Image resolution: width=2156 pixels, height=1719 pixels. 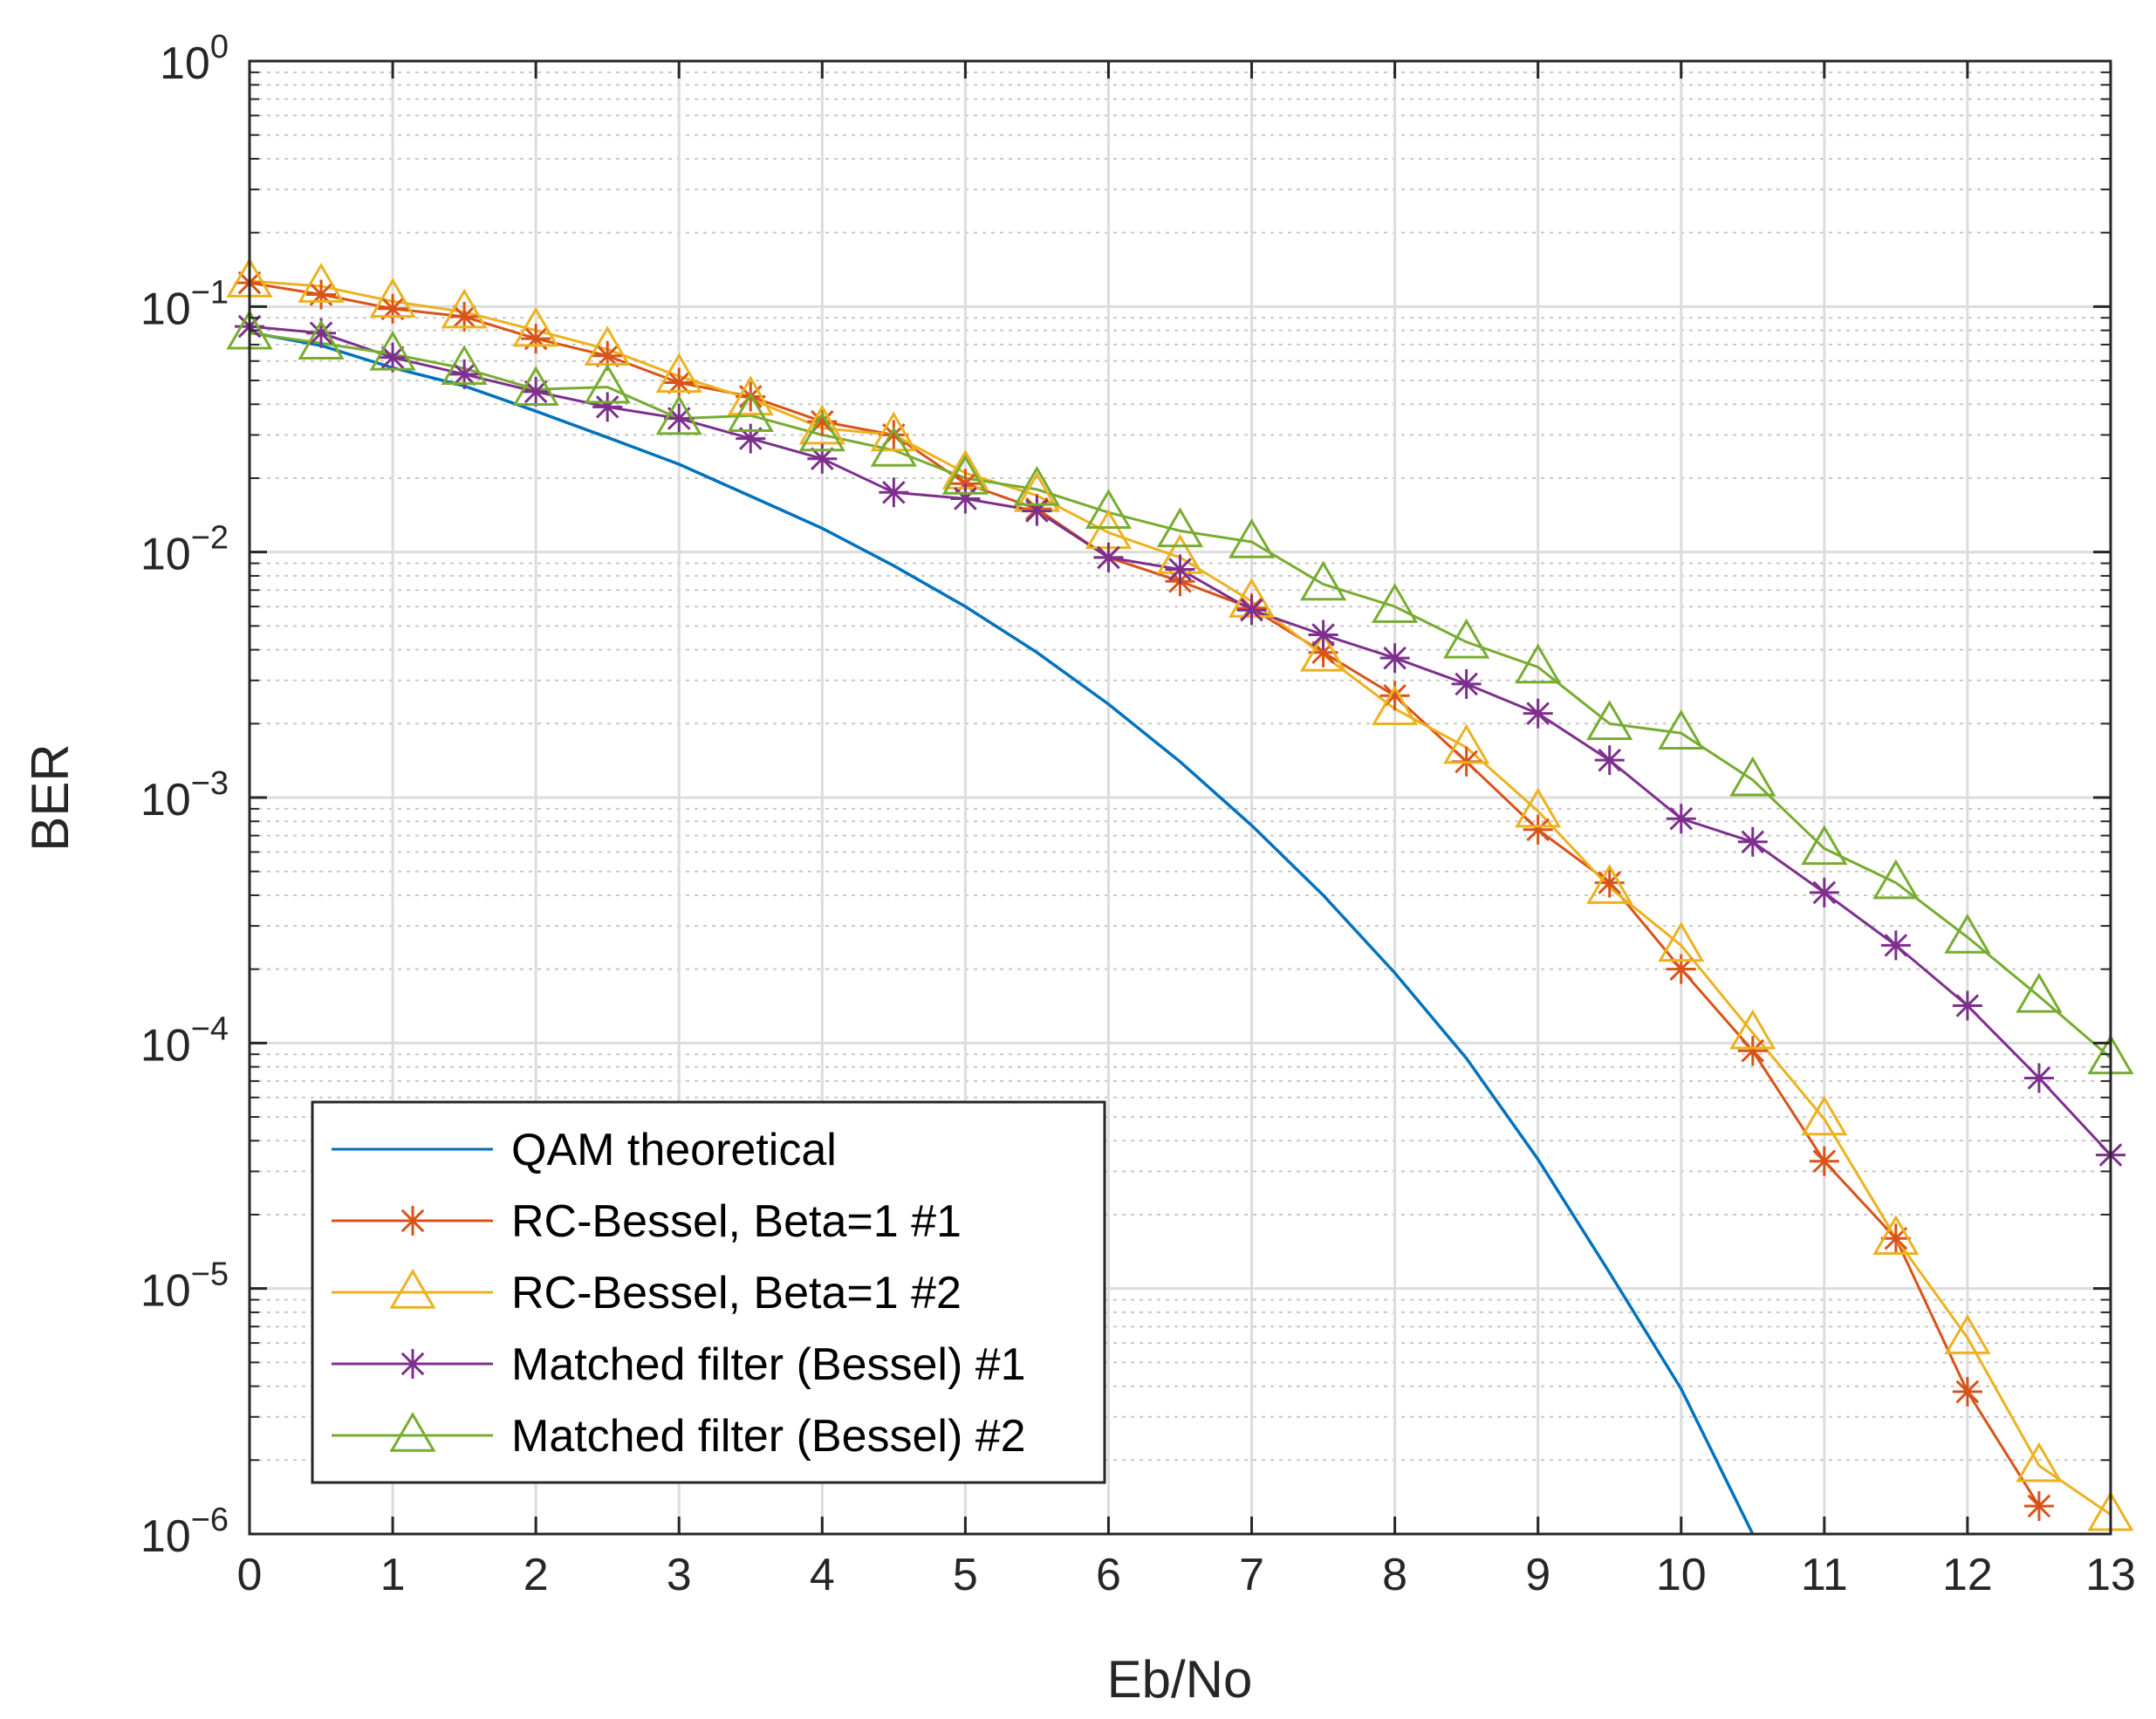 I want to click on legend-label-1: QAM theoretical, so click(x=674, y=1150).